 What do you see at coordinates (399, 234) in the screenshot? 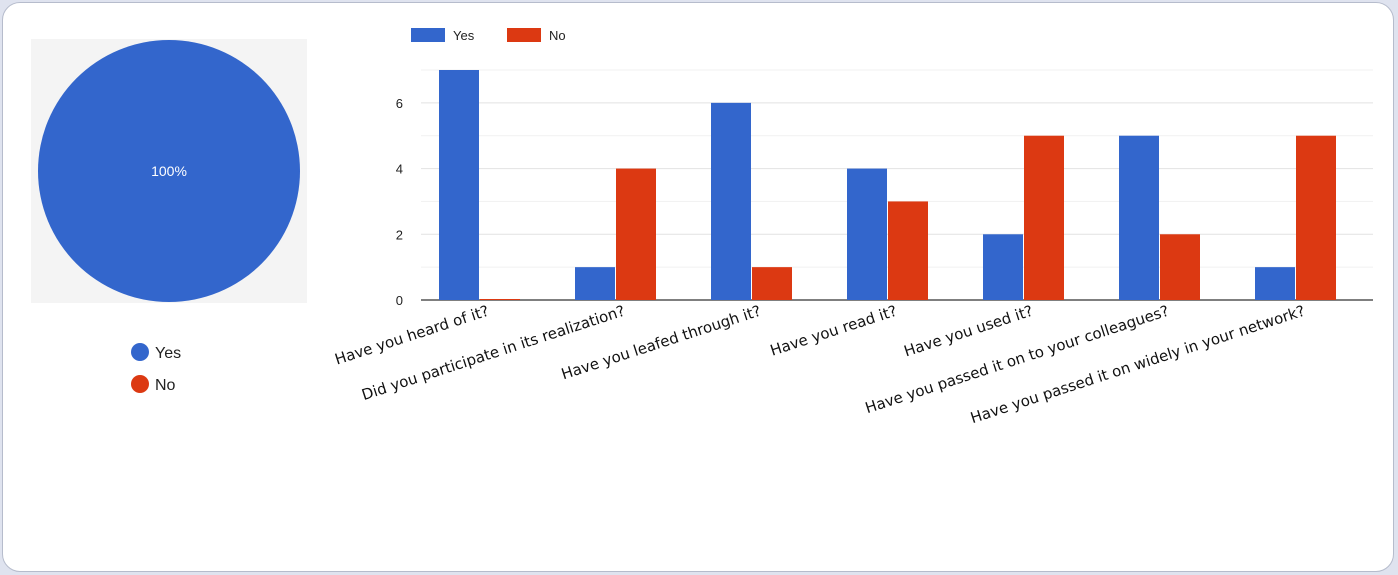
I see `y-tick-label: 2` at bounding box center [399, 234].